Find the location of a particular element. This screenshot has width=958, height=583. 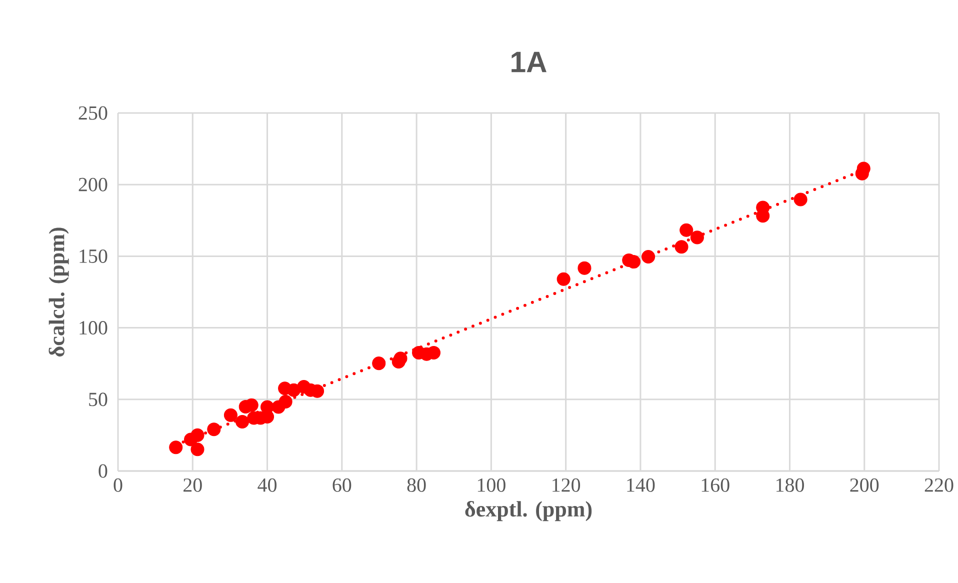

x-axis-title: δexptl. (ppm) is located at coordinates (528, 511).